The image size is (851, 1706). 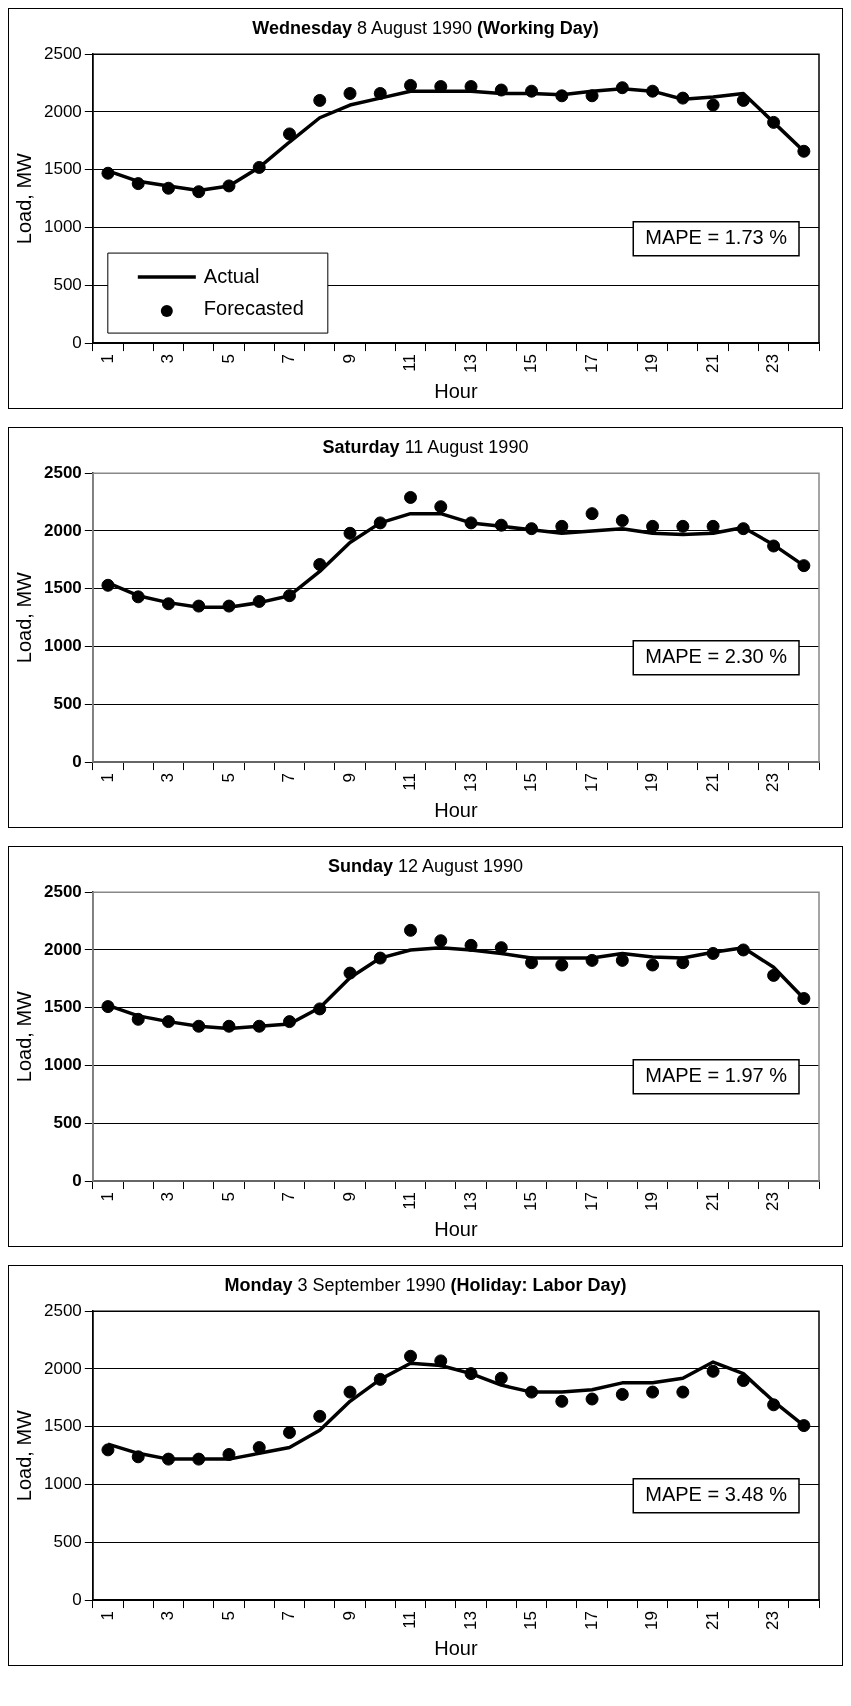 I want to click on legend-label: Forecasted, so click(x=253, y=307).